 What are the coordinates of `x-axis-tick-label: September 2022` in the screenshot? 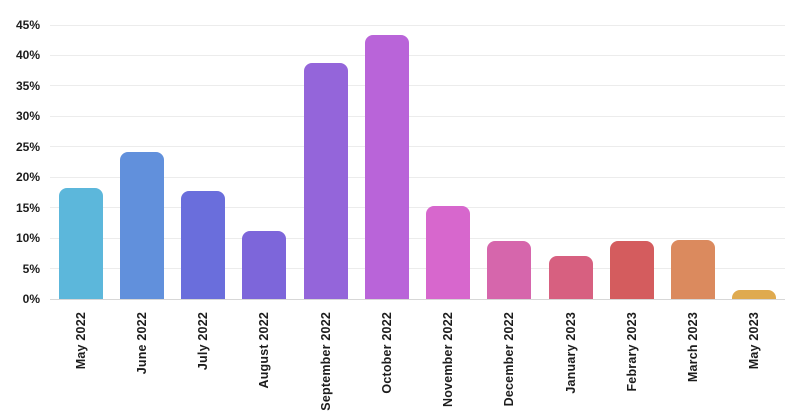 It's located at (325, 361).